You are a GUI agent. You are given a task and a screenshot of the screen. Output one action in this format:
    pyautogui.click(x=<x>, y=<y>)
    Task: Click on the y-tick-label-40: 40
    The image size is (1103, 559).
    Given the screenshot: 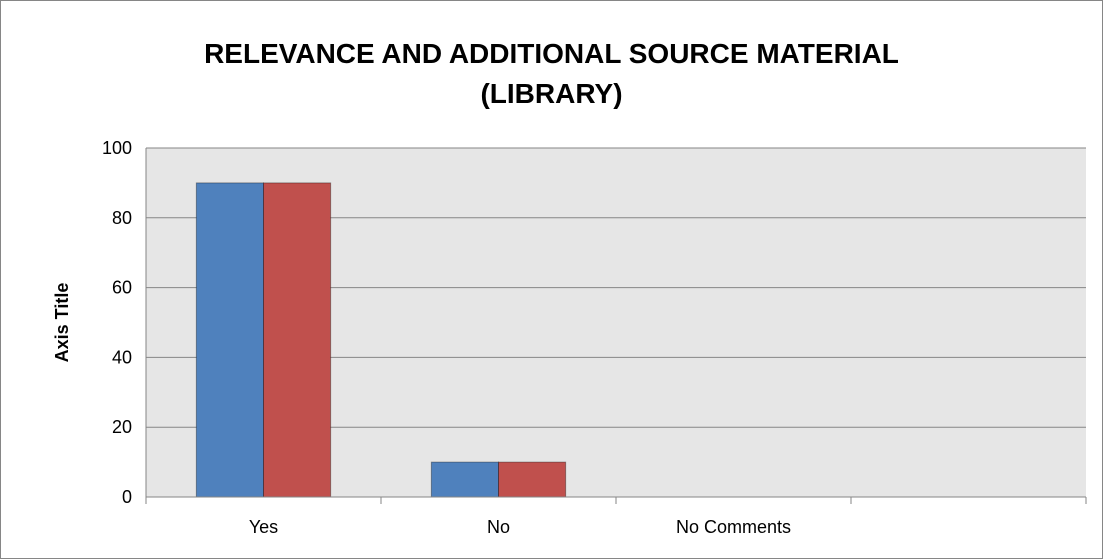 What is the action you would take?
    pyautogui.click(x=122, y=357)
    